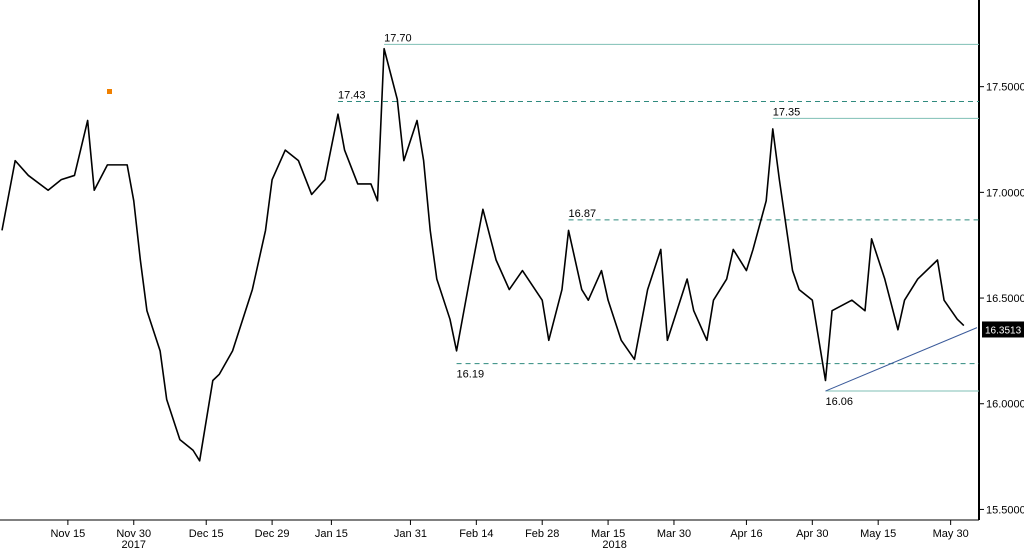 This screenshot has width=1024, height=549. I want to click on x-tick-label: Mar 30, so click(674, 534).